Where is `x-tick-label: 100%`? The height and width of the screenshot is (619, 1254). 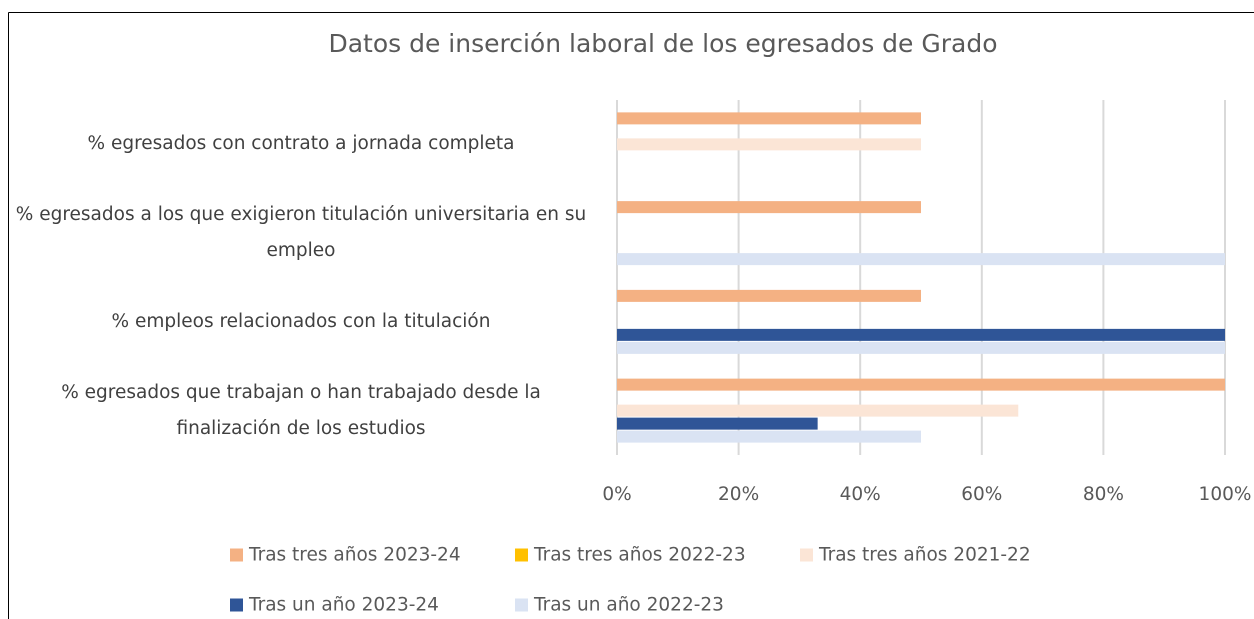
x-tick-label: 100% is located at coordinates (1225, 494).